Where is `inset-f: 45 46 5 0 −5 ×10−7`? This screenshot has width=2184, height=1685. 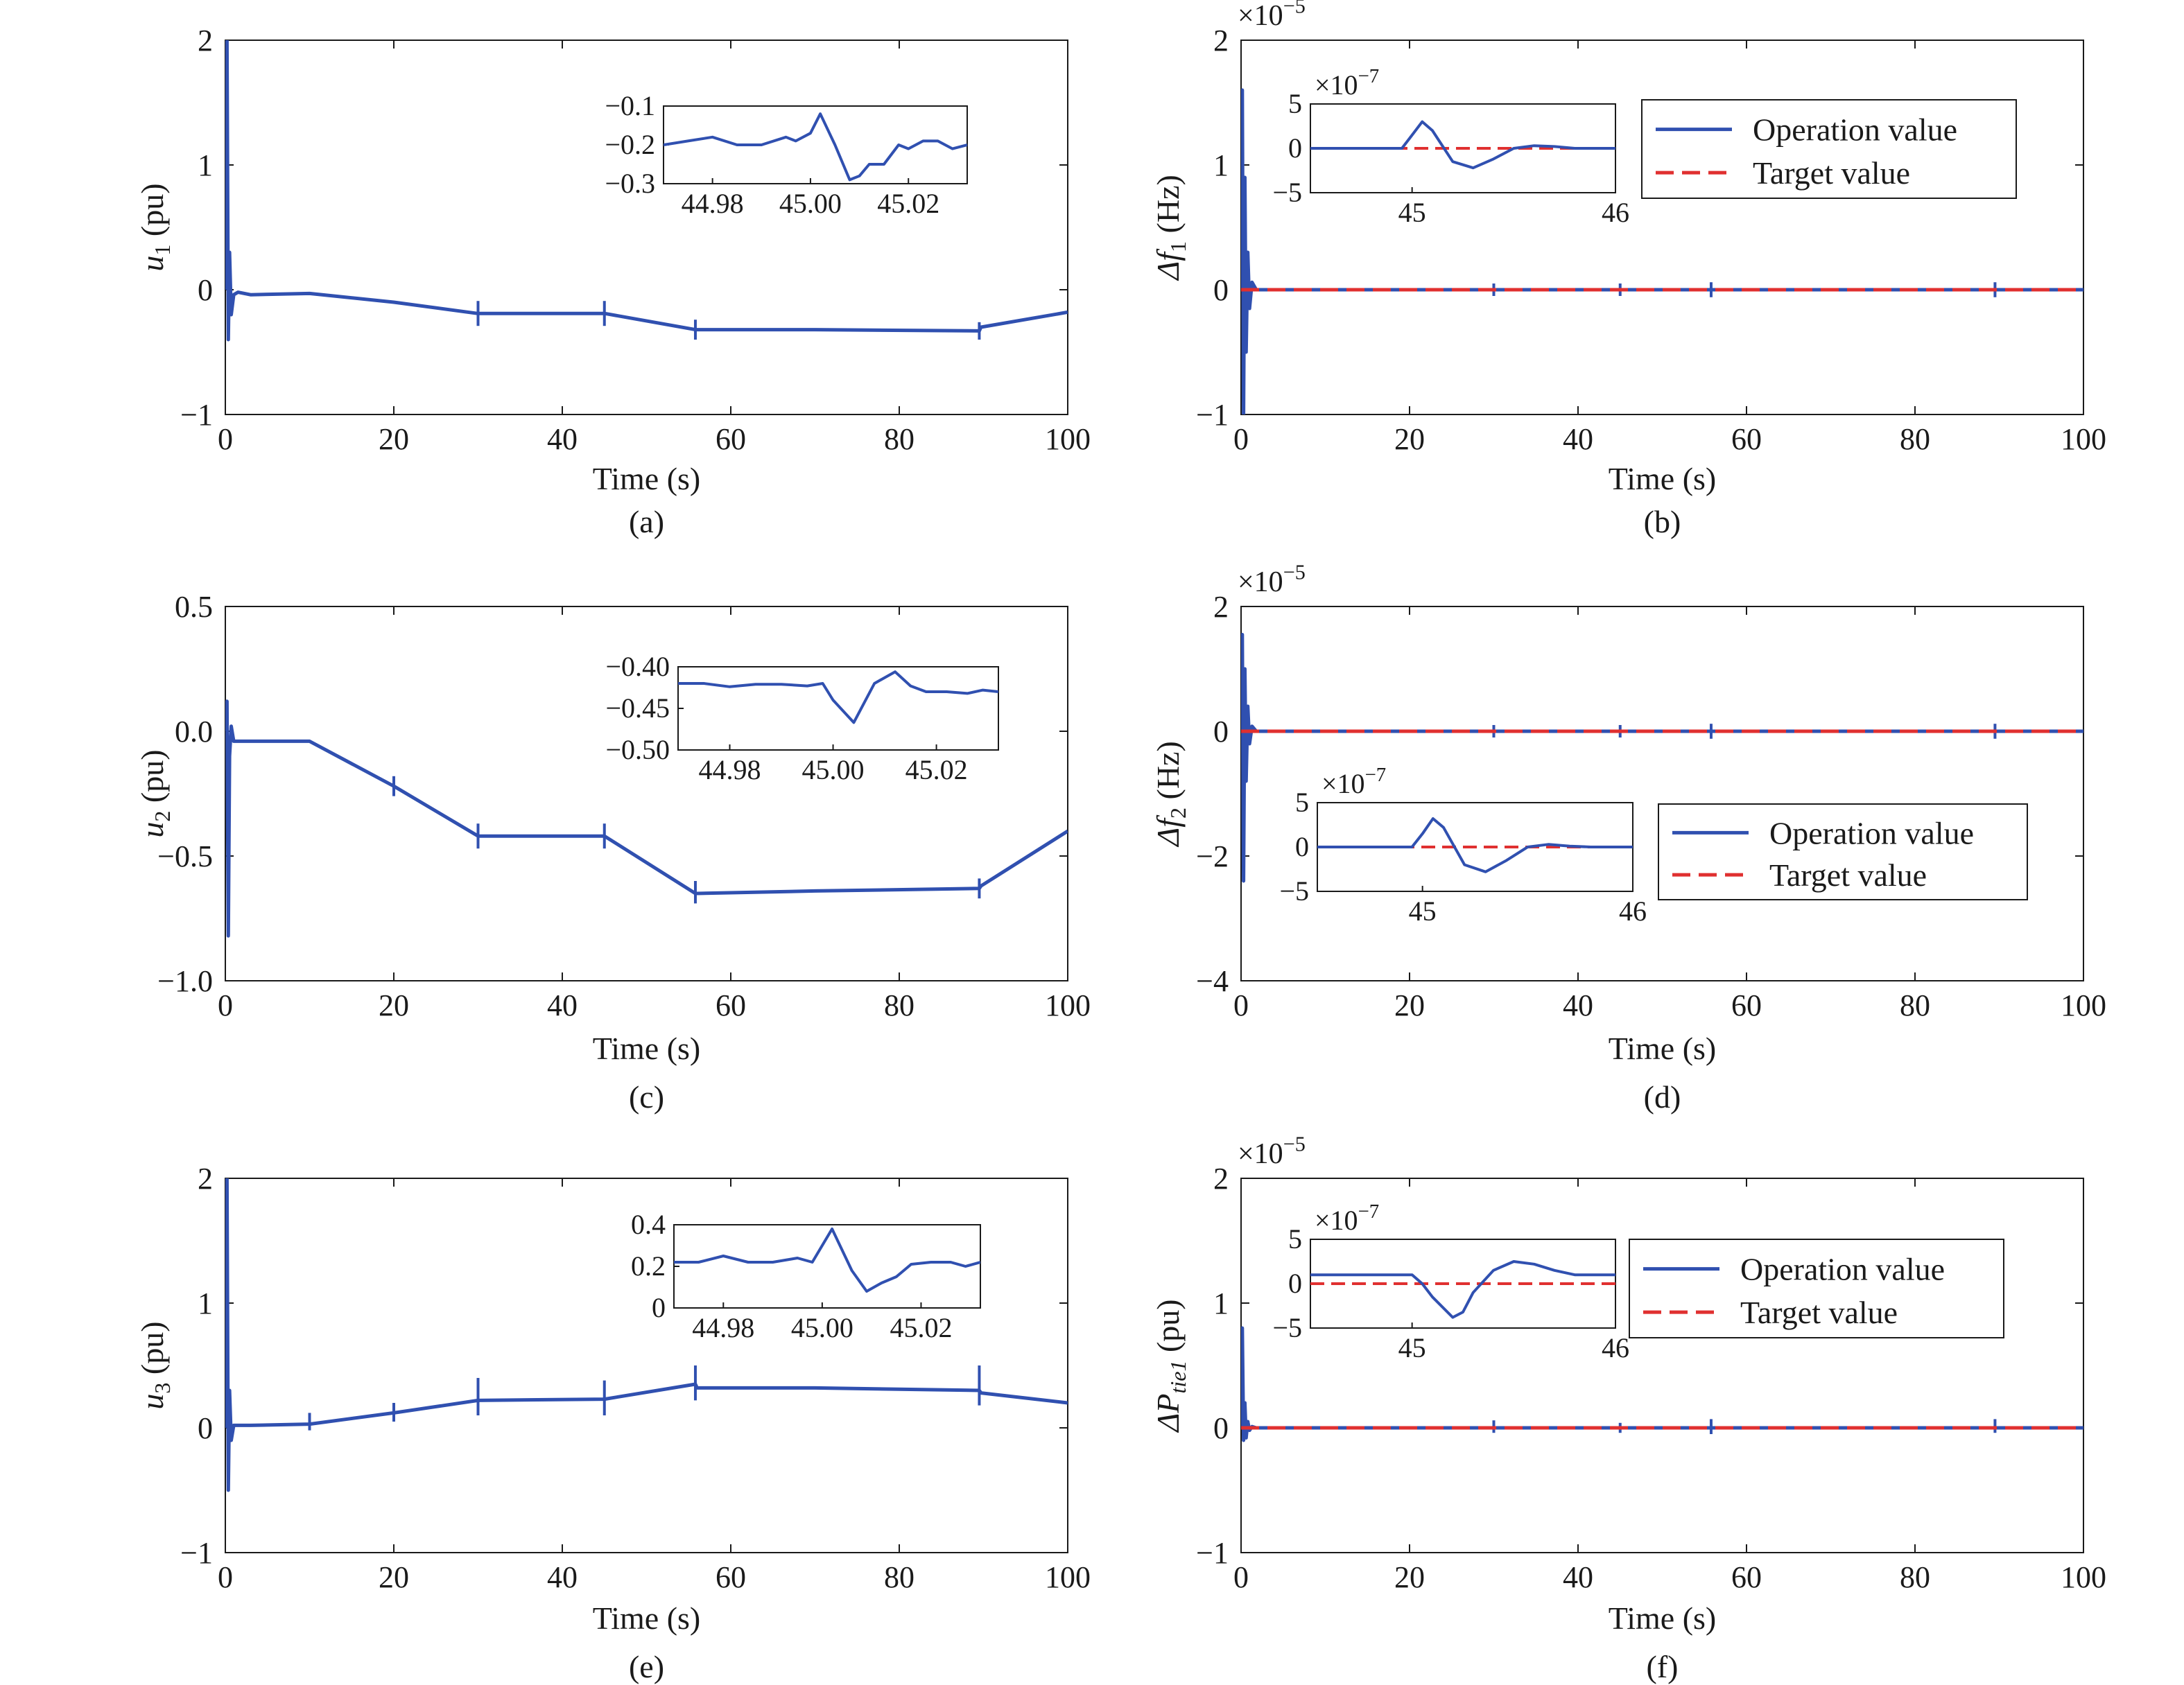 inset-f: 45 46 5 0 −5 ×10−7 is located at coordinates (1450, 1282).